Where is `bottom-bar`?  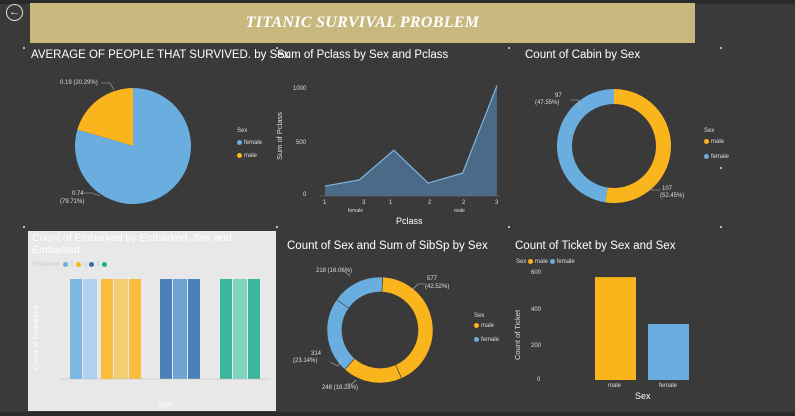 bottom-bar is located at coordinates (397, 414).